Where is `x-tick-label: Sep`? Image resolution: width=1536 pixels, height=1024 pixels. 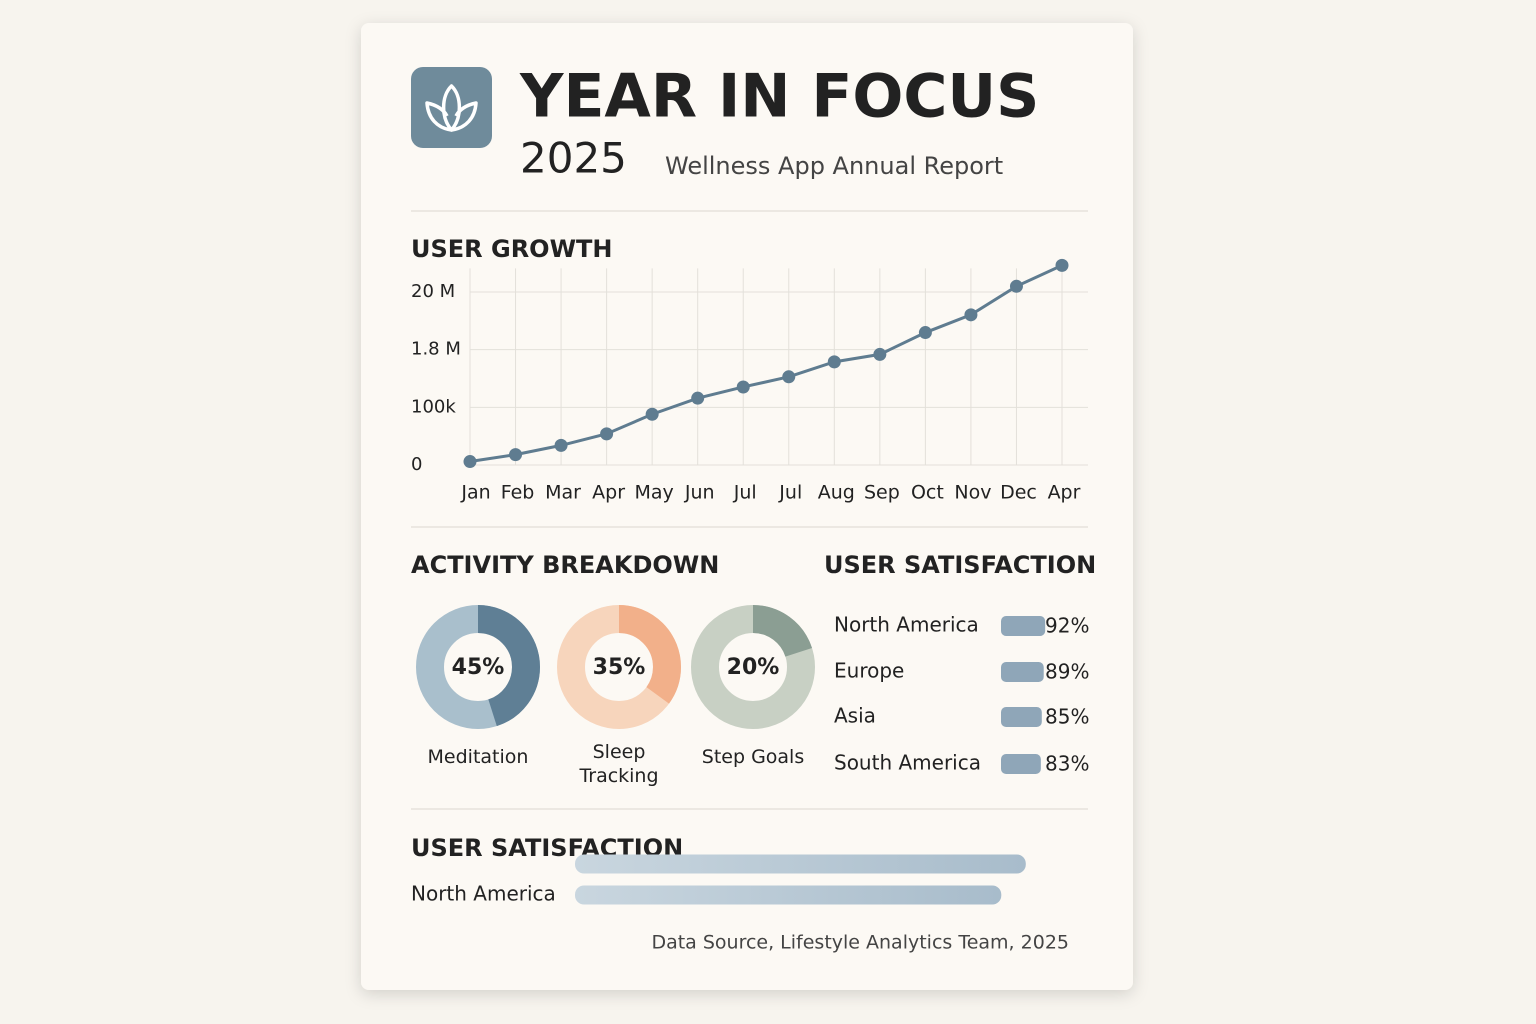
x-tick-label: Sep is located at coordinates (882, 493).